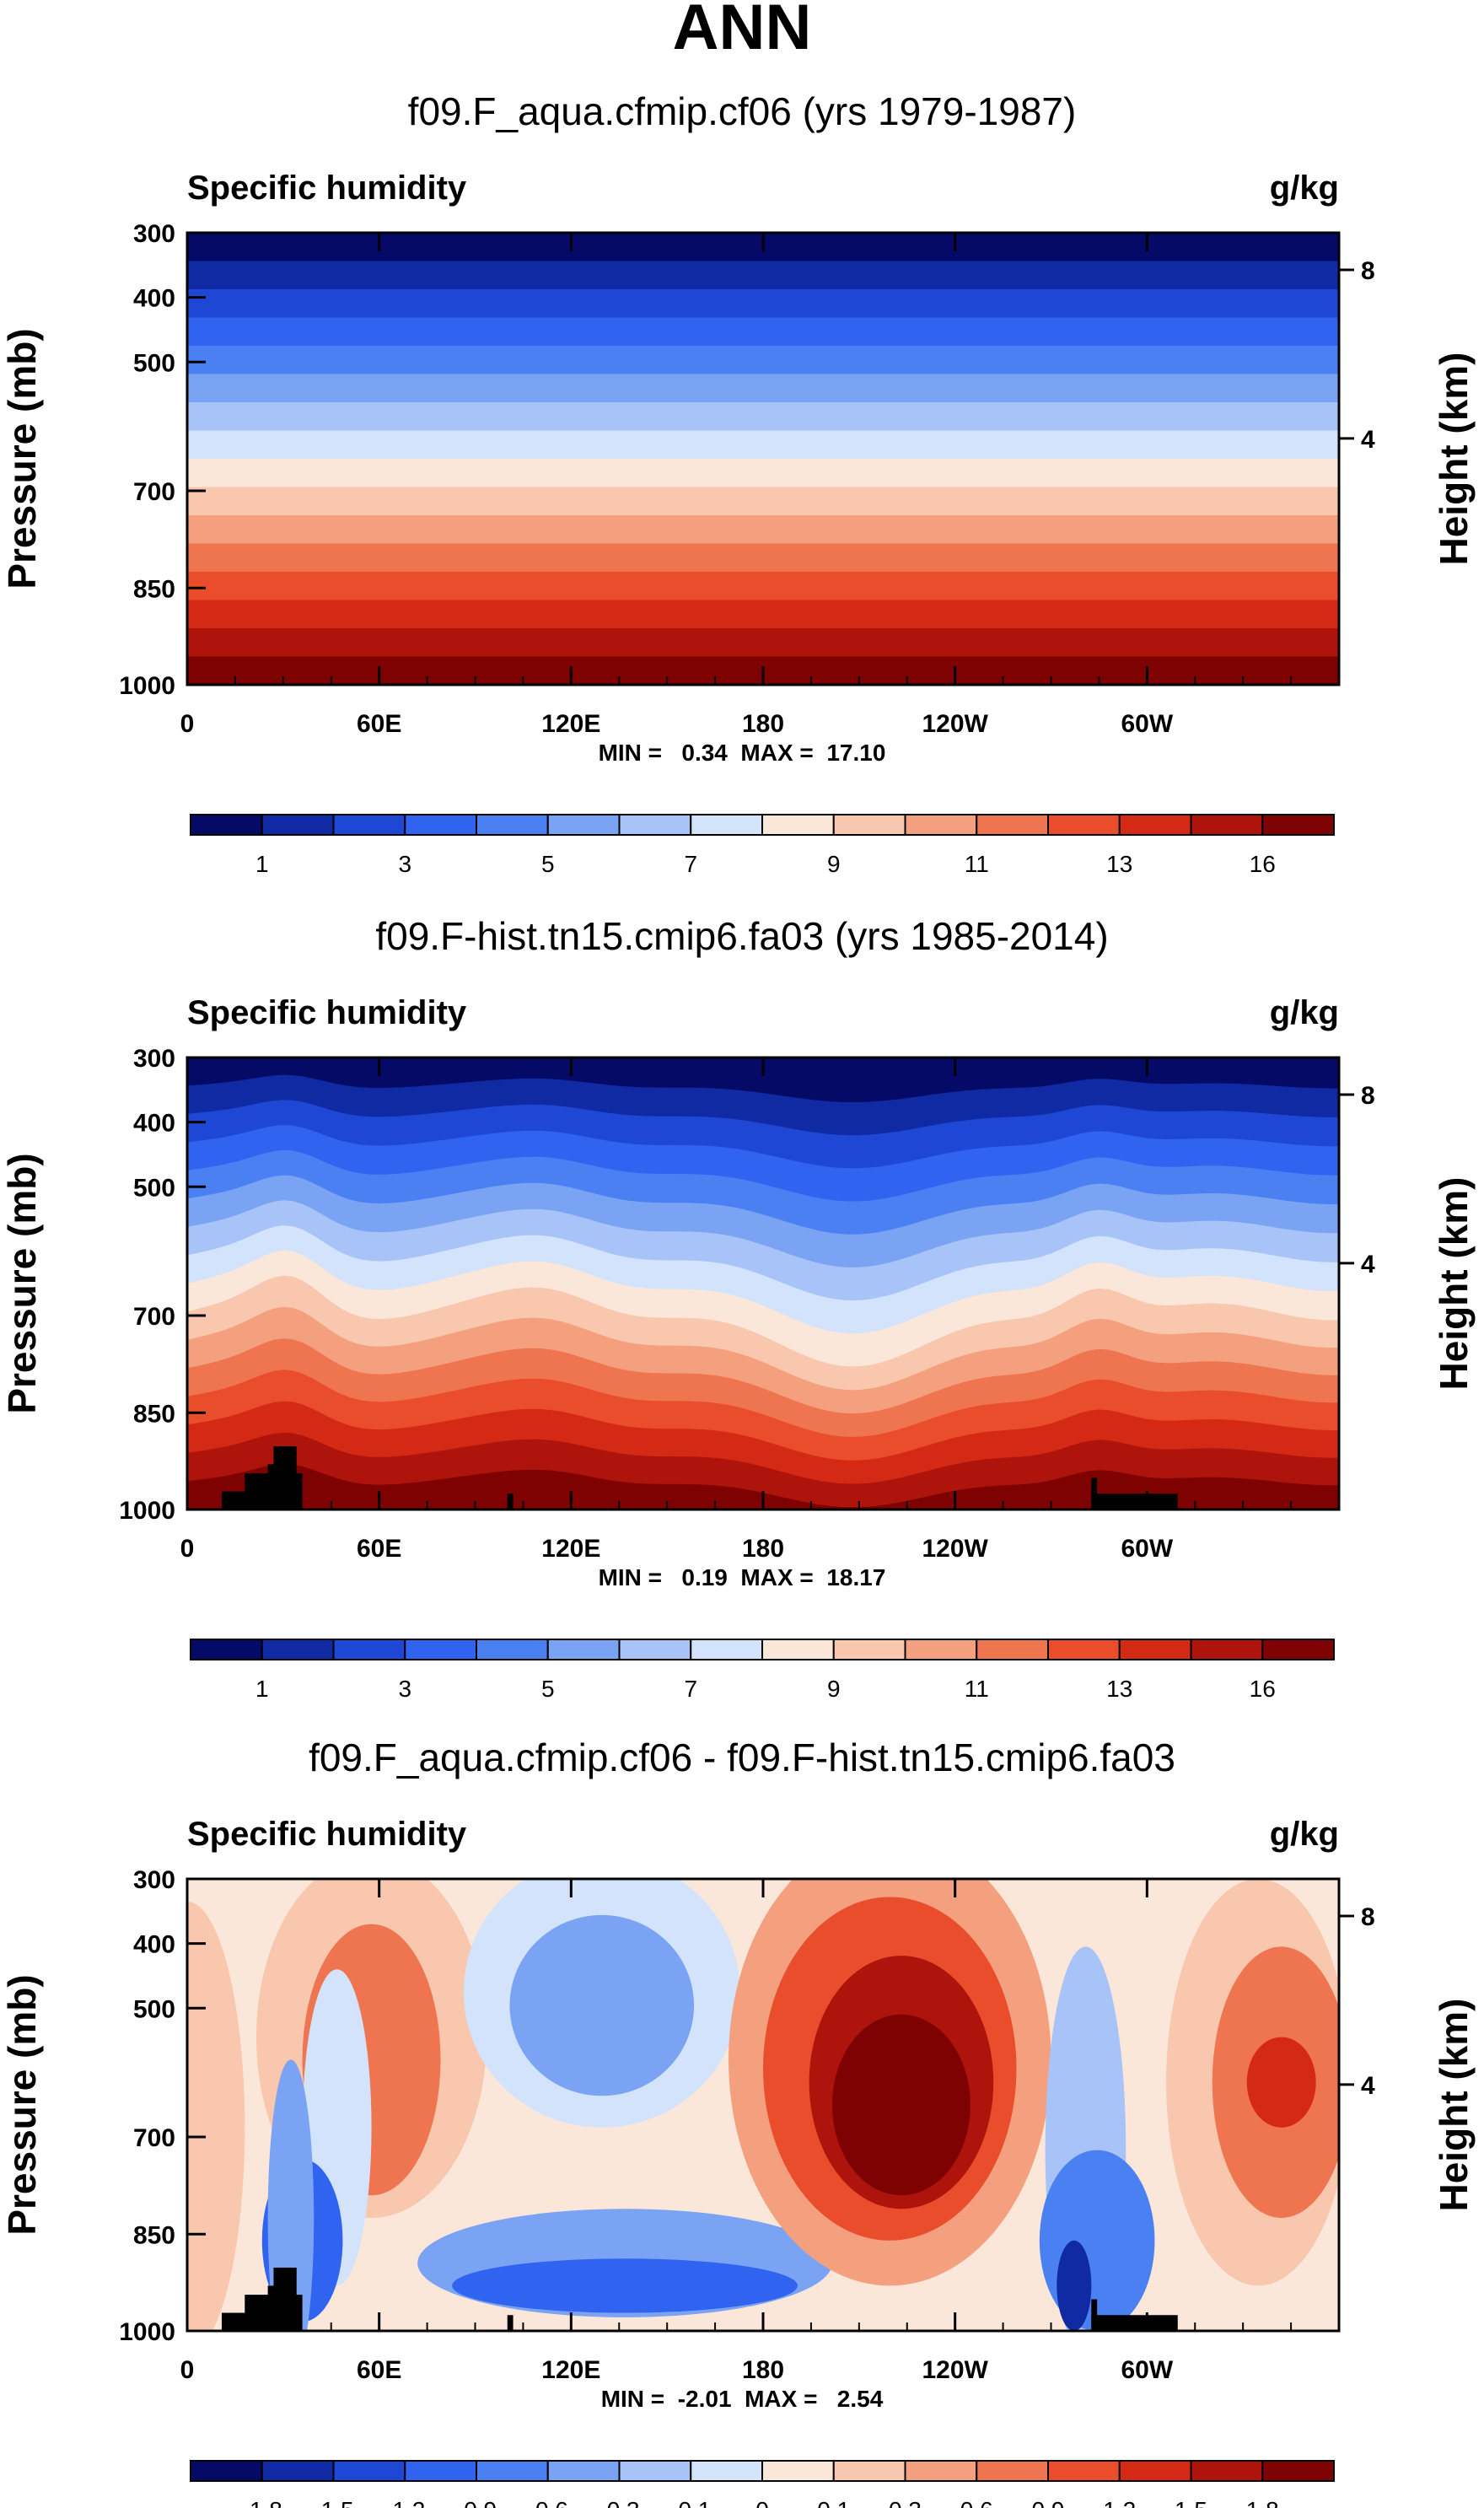  I want to click on variable-label: Specific humidity, so click(327, 1012).